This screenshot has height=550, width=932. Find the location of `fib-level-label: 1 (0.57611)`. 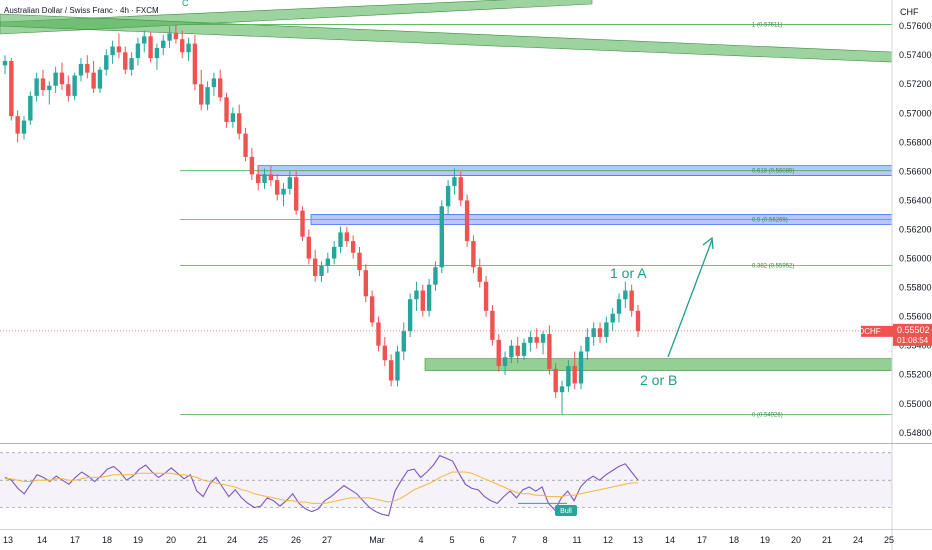

fib-level-label: 1 (0.57611) is located at coordinates (767, 26).